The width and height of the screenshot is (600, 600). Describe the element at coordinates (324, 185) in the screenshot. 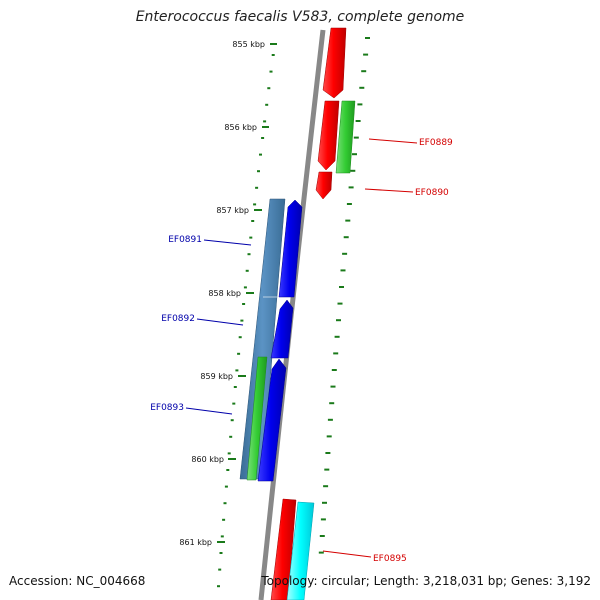

I see `cds-ef0890` at that location.